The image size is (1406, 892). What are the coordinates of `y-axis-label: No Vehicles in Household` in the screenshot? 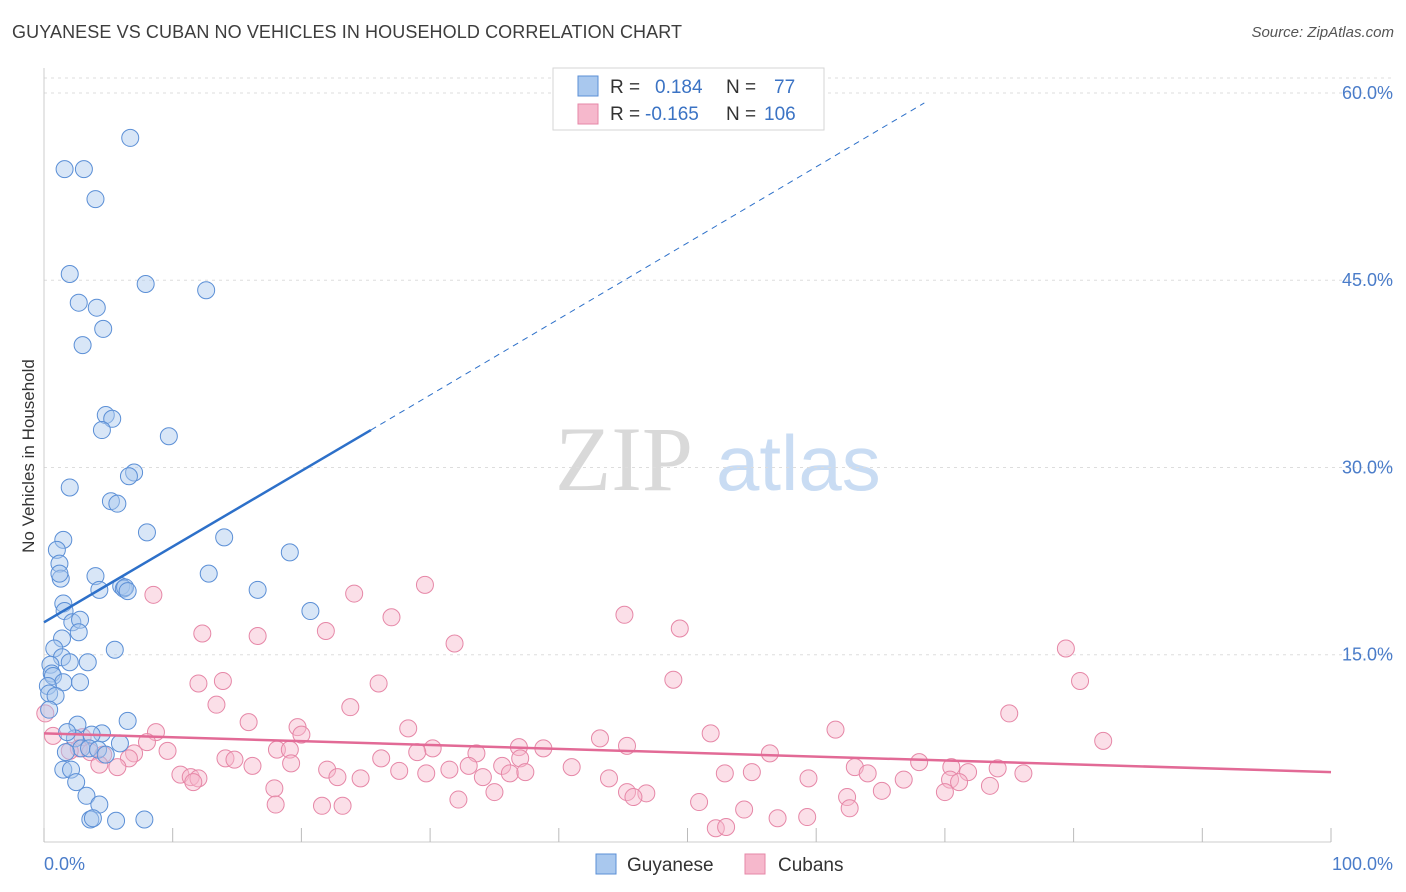 It's located at (28, 456).